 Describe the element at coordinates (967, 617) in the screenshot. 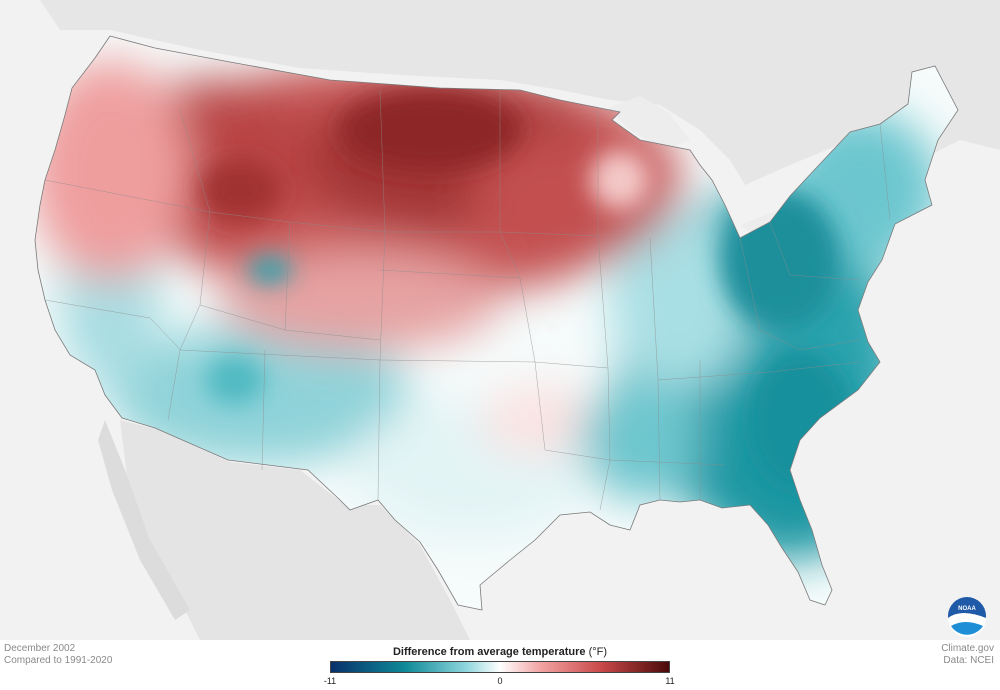

I see `noaa-logo: NOAA` at that location.